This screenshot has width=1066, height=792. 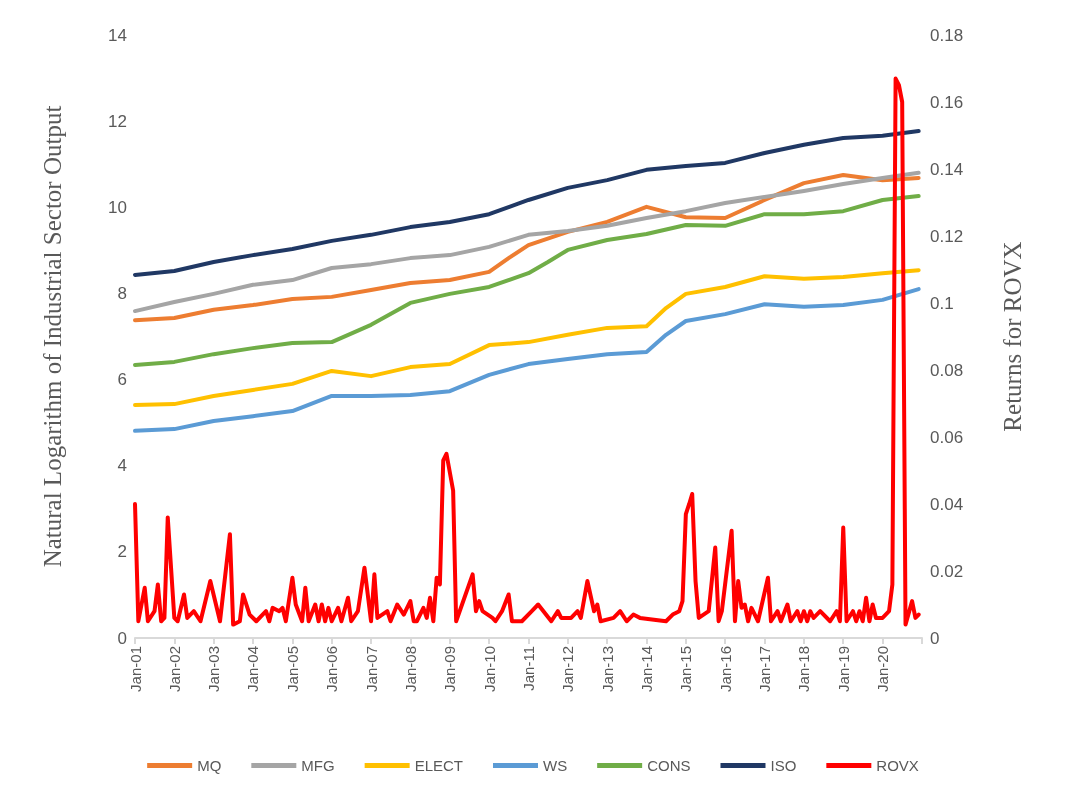 What do you see at coordinates (253, 669) in the screenshot?
I see `x-tick-label: Jan-04` at bounding box center [253, 669].